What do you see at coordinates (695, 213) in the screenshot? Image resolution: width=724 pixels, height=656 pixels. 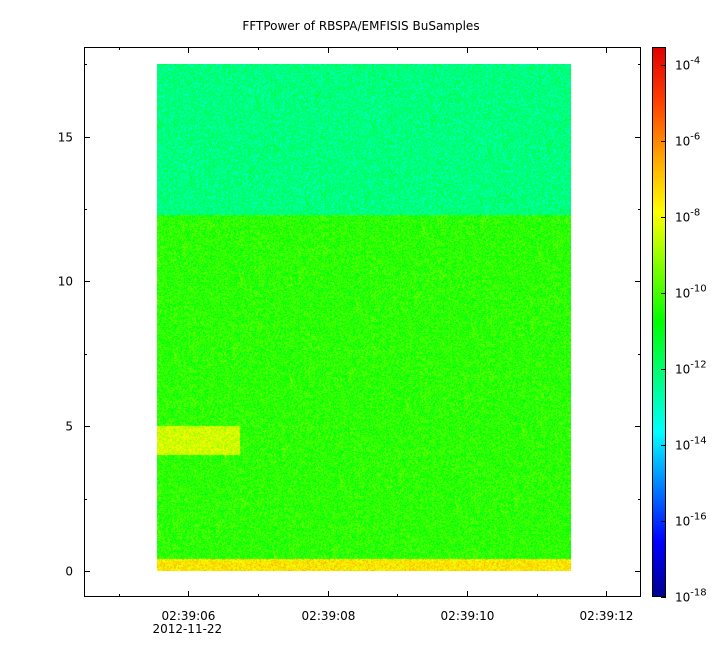 I see `colorbar-tick-exponent: -8` at bounding box center [695, 213].